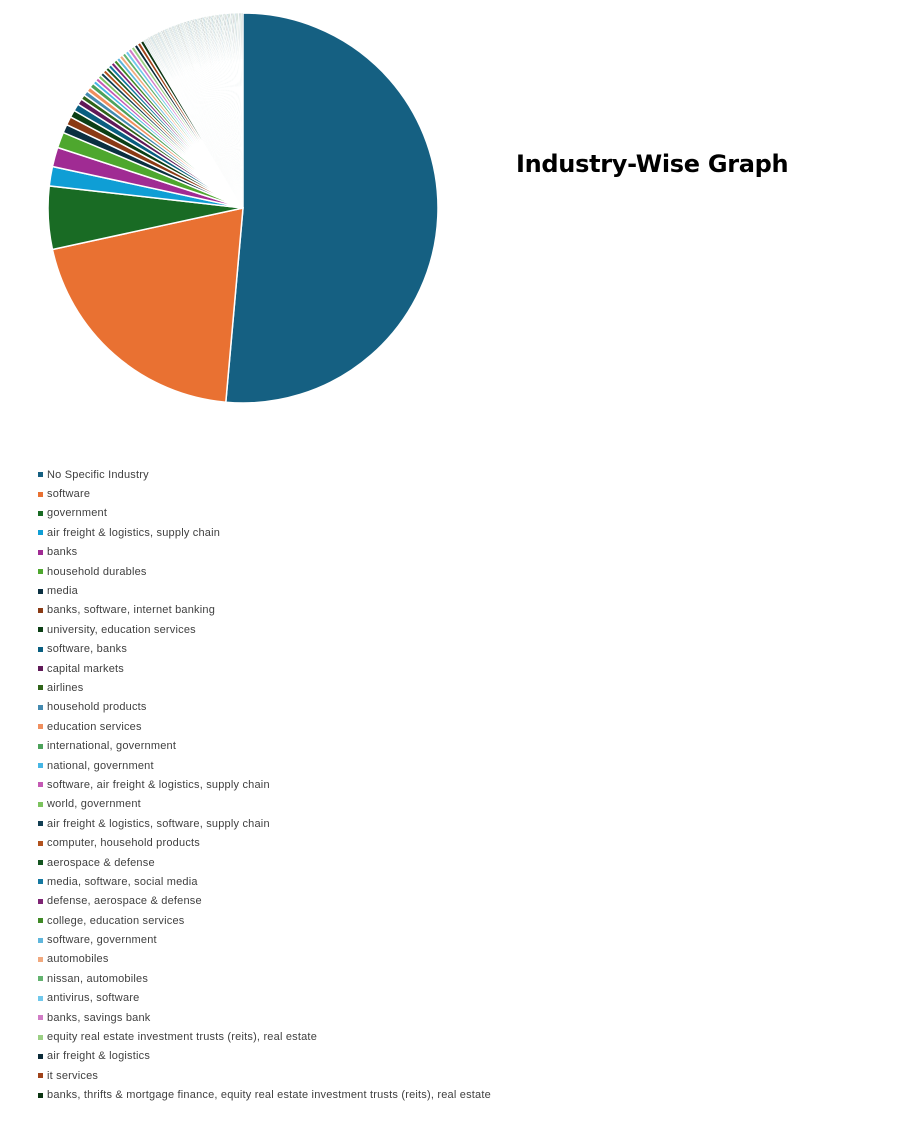 The image size is (915, 1144). What do you see at coordinates (264, 1056) in the screenshot?
I see `legend-item: air freight & logistics` at bounding box center [264, 1056].